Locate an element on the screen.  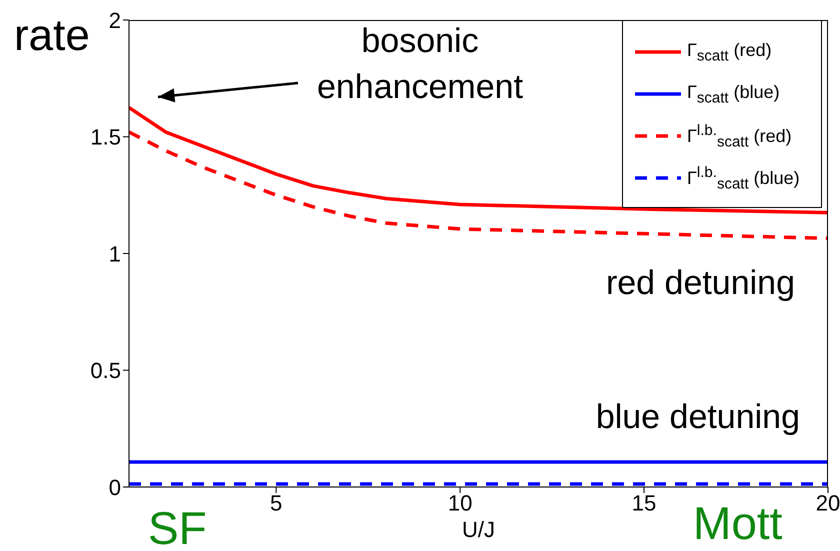
annotation: bosonic enhancement is located at coordinates (420, 64).